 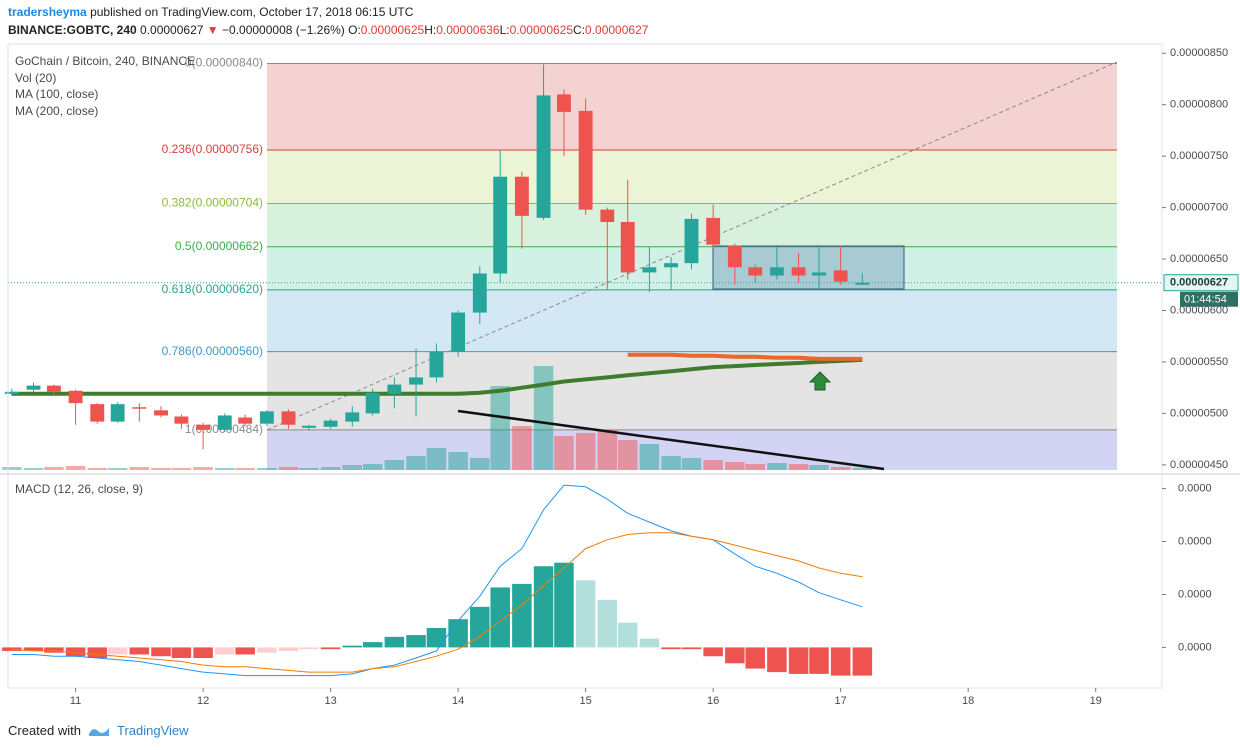 What do you see at coordinates (44, 730) in the screenshot?
I see `created-with: Created with` at bounding box center [44, 730].